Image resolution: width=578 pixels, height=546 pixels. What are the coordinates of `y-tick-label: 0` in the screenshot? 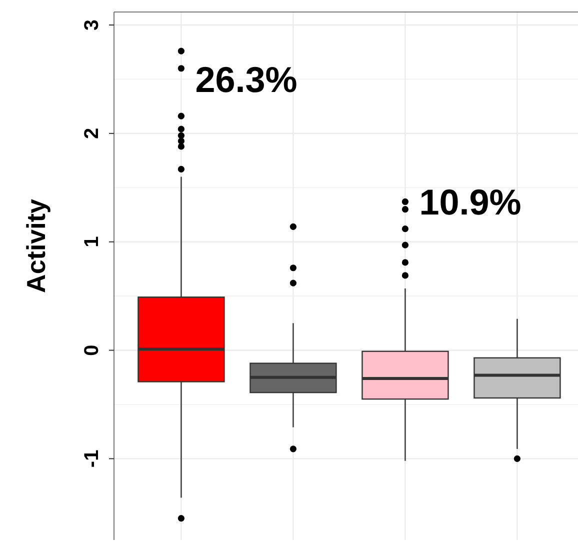 It's located at (92, 350).